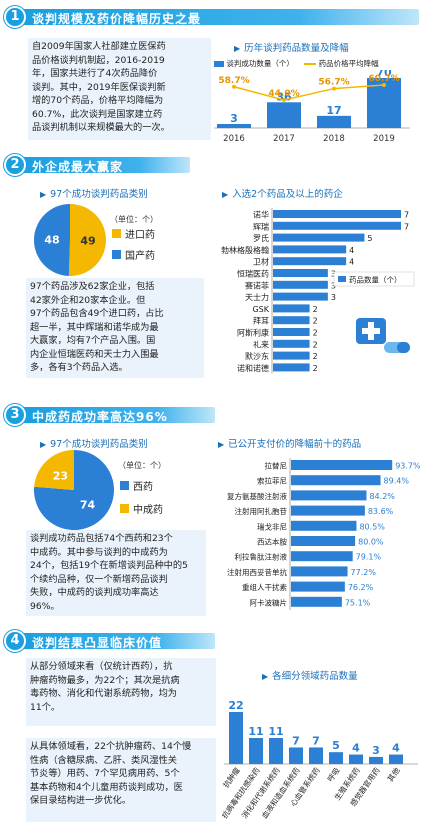  I want to click on x-tick-label: 2018, so click(334, 139).